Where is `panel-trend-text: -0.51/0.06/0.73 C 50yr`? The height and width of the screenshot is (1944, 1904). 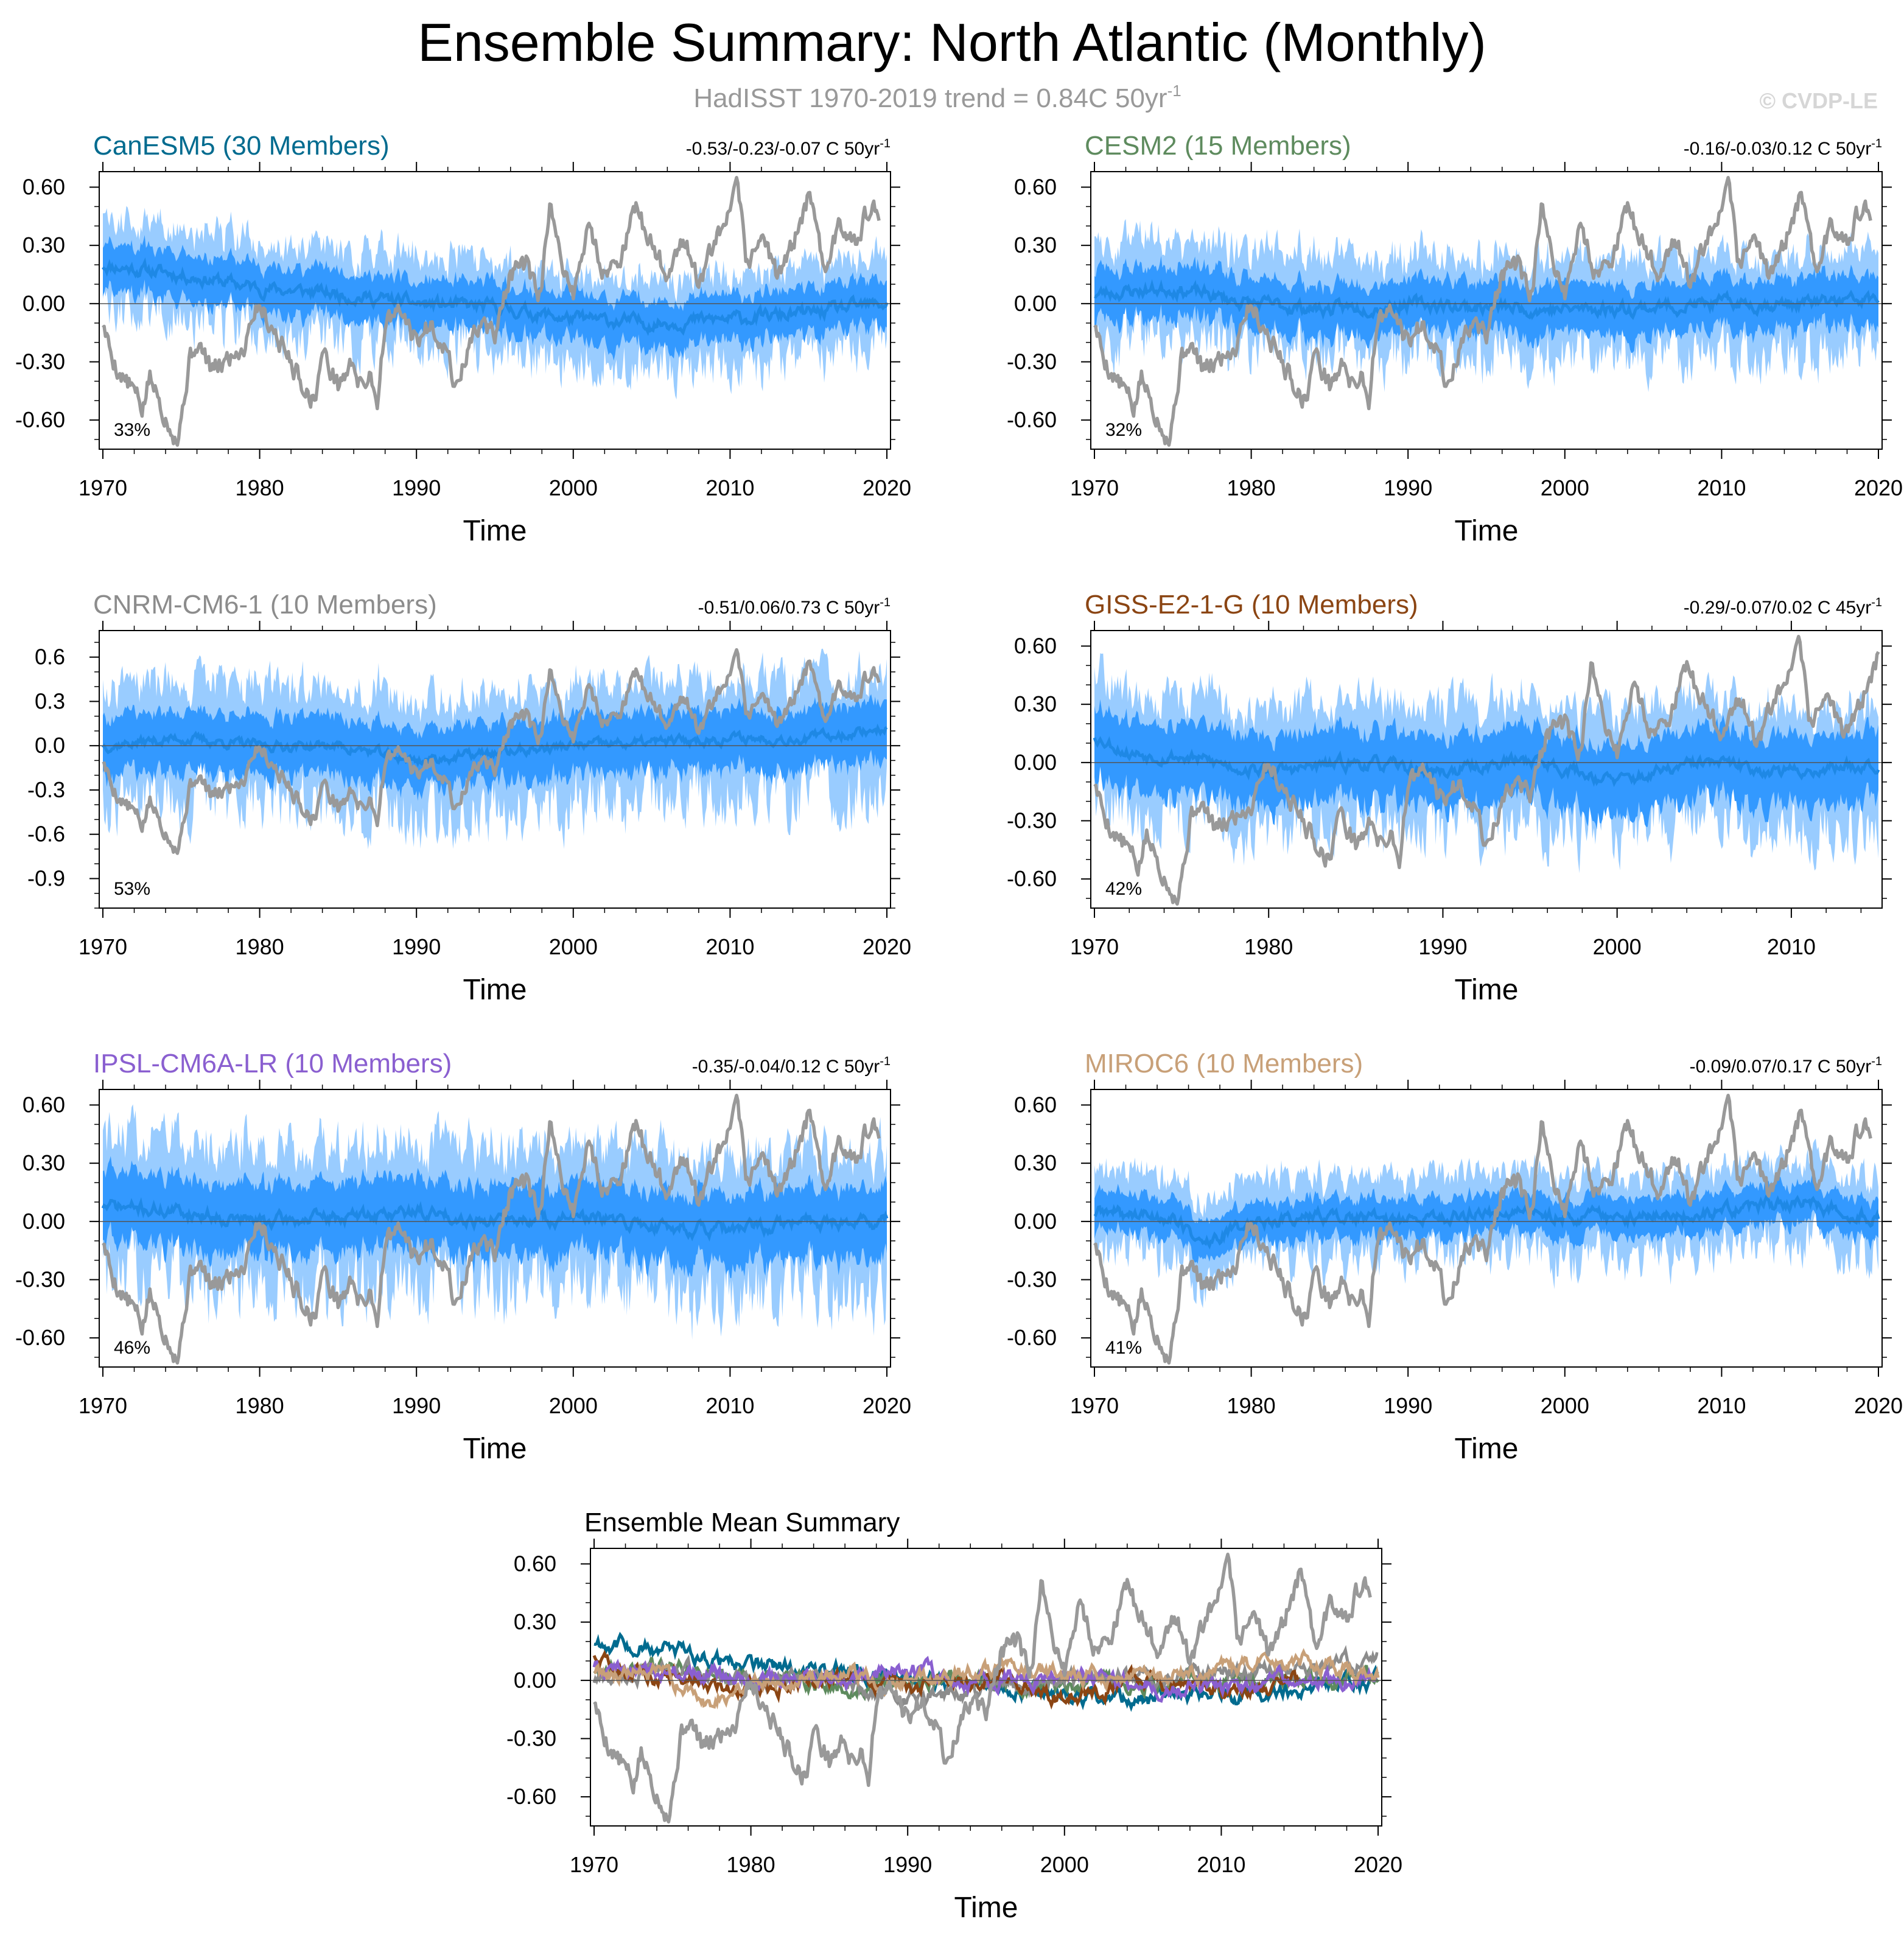
panel-trend-text: -0.51/0.06/0.73 C 50yr is located at coordinates (789, 608).